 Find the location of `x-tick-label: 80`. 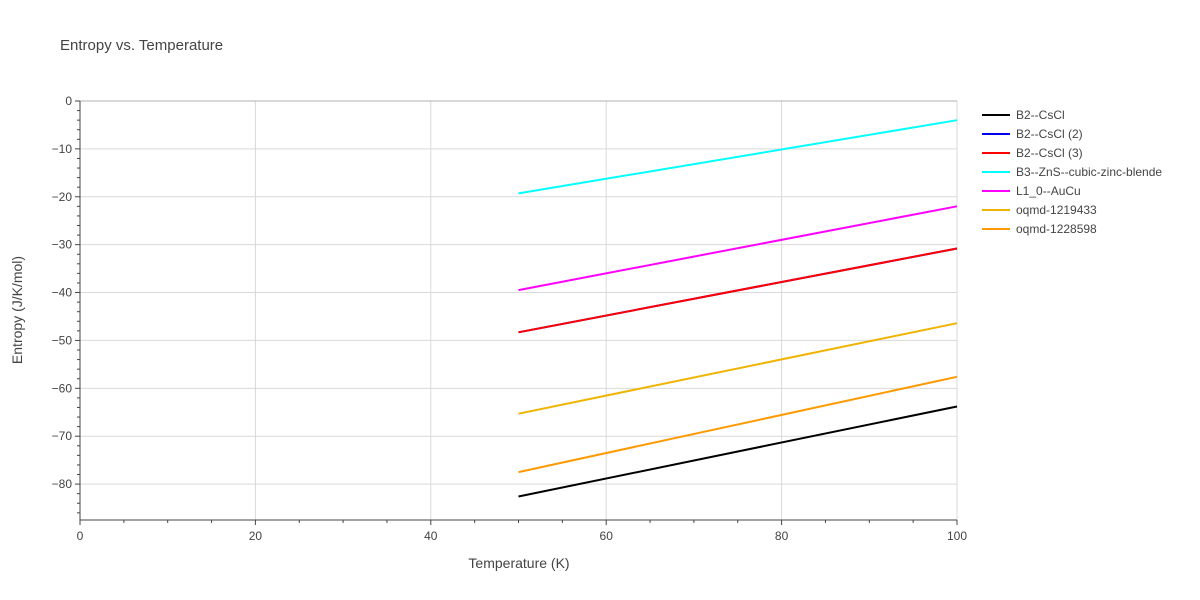

x-tick-label: 80 is located at coordinates (782, 536).